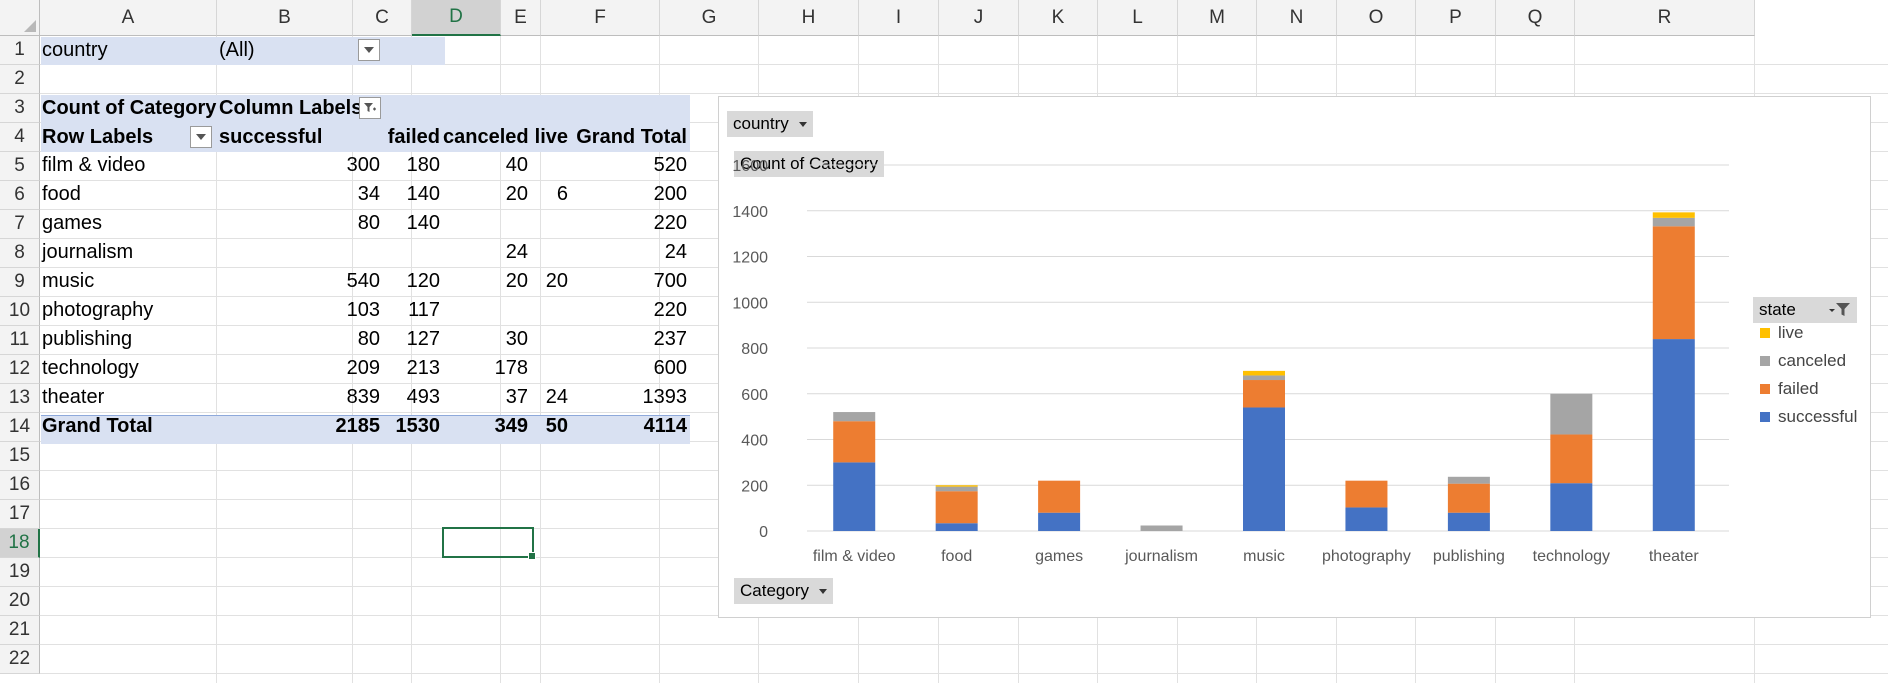  What do you see at coordinates (98, 310) in the screenshot?
I see `pivot-row-label: photography` at bounding box center [98, 310].